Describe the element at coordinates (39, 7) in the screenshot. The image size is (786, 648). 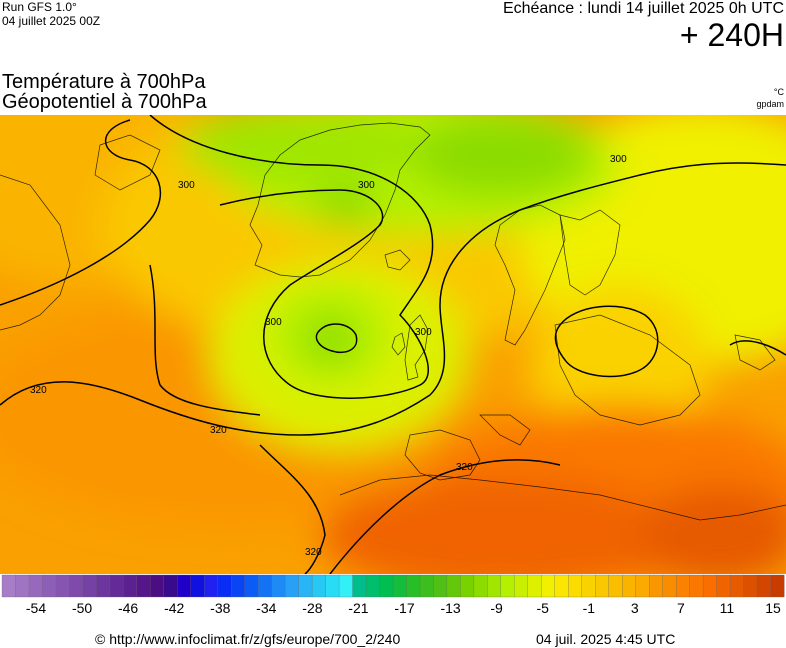
I see `run-model: Run GFS 1.0°` at that location.